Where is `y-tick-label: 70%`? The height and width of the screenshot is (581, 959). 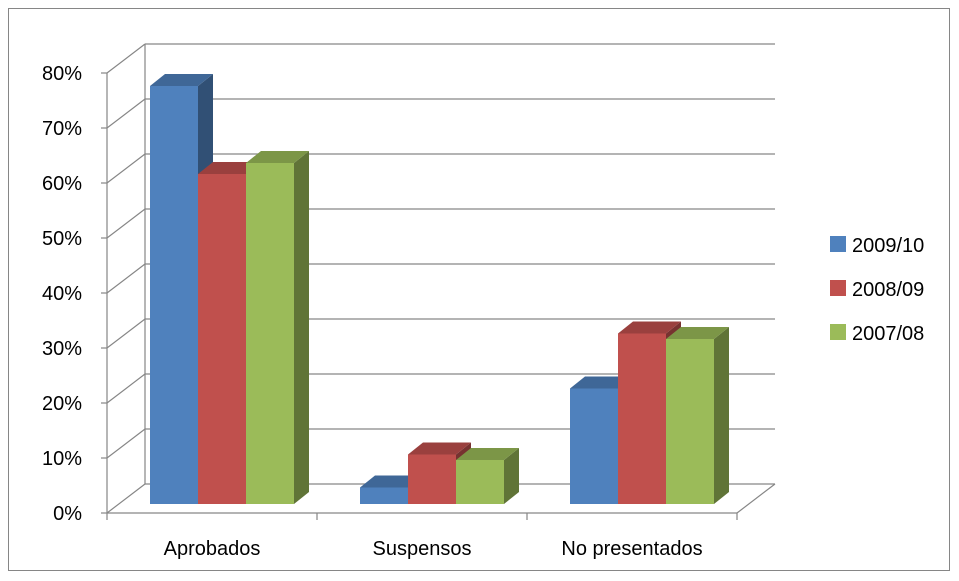 y-tick-label: 70% is located at coordinates (62, 129).